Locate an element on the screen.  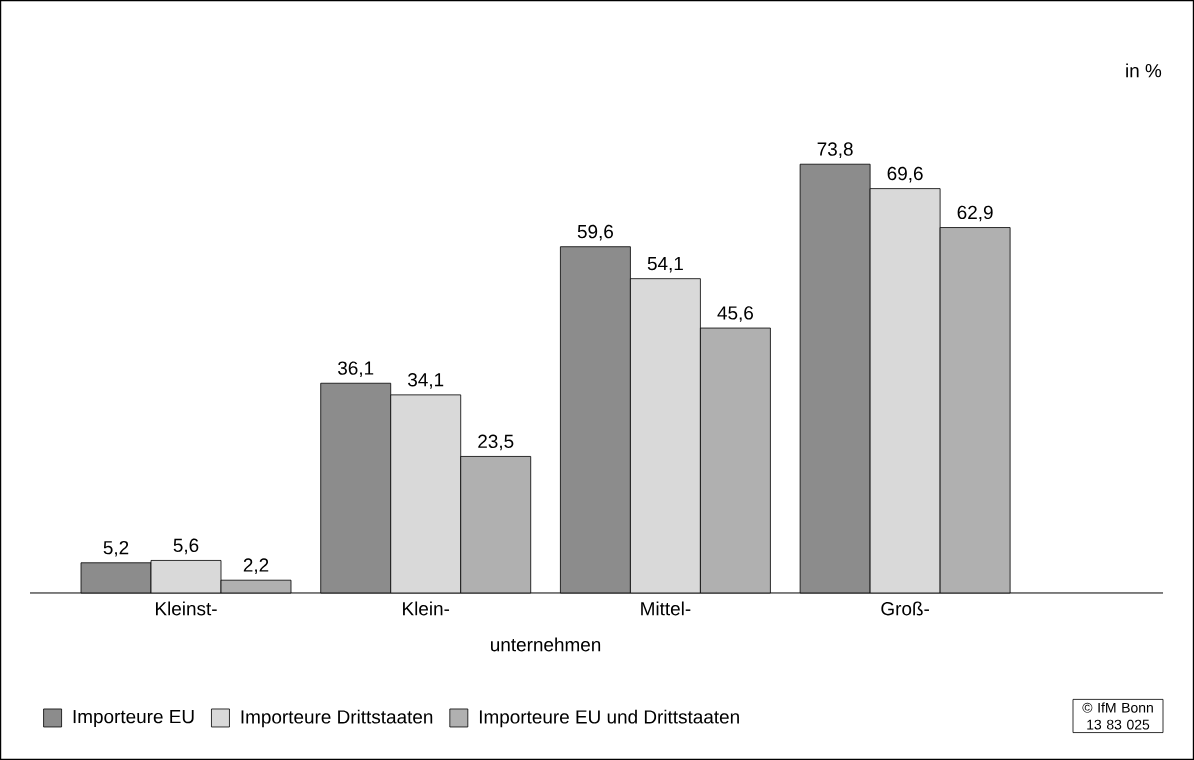
x-tick-label: Mittel- is located at coordinates (666, 608).